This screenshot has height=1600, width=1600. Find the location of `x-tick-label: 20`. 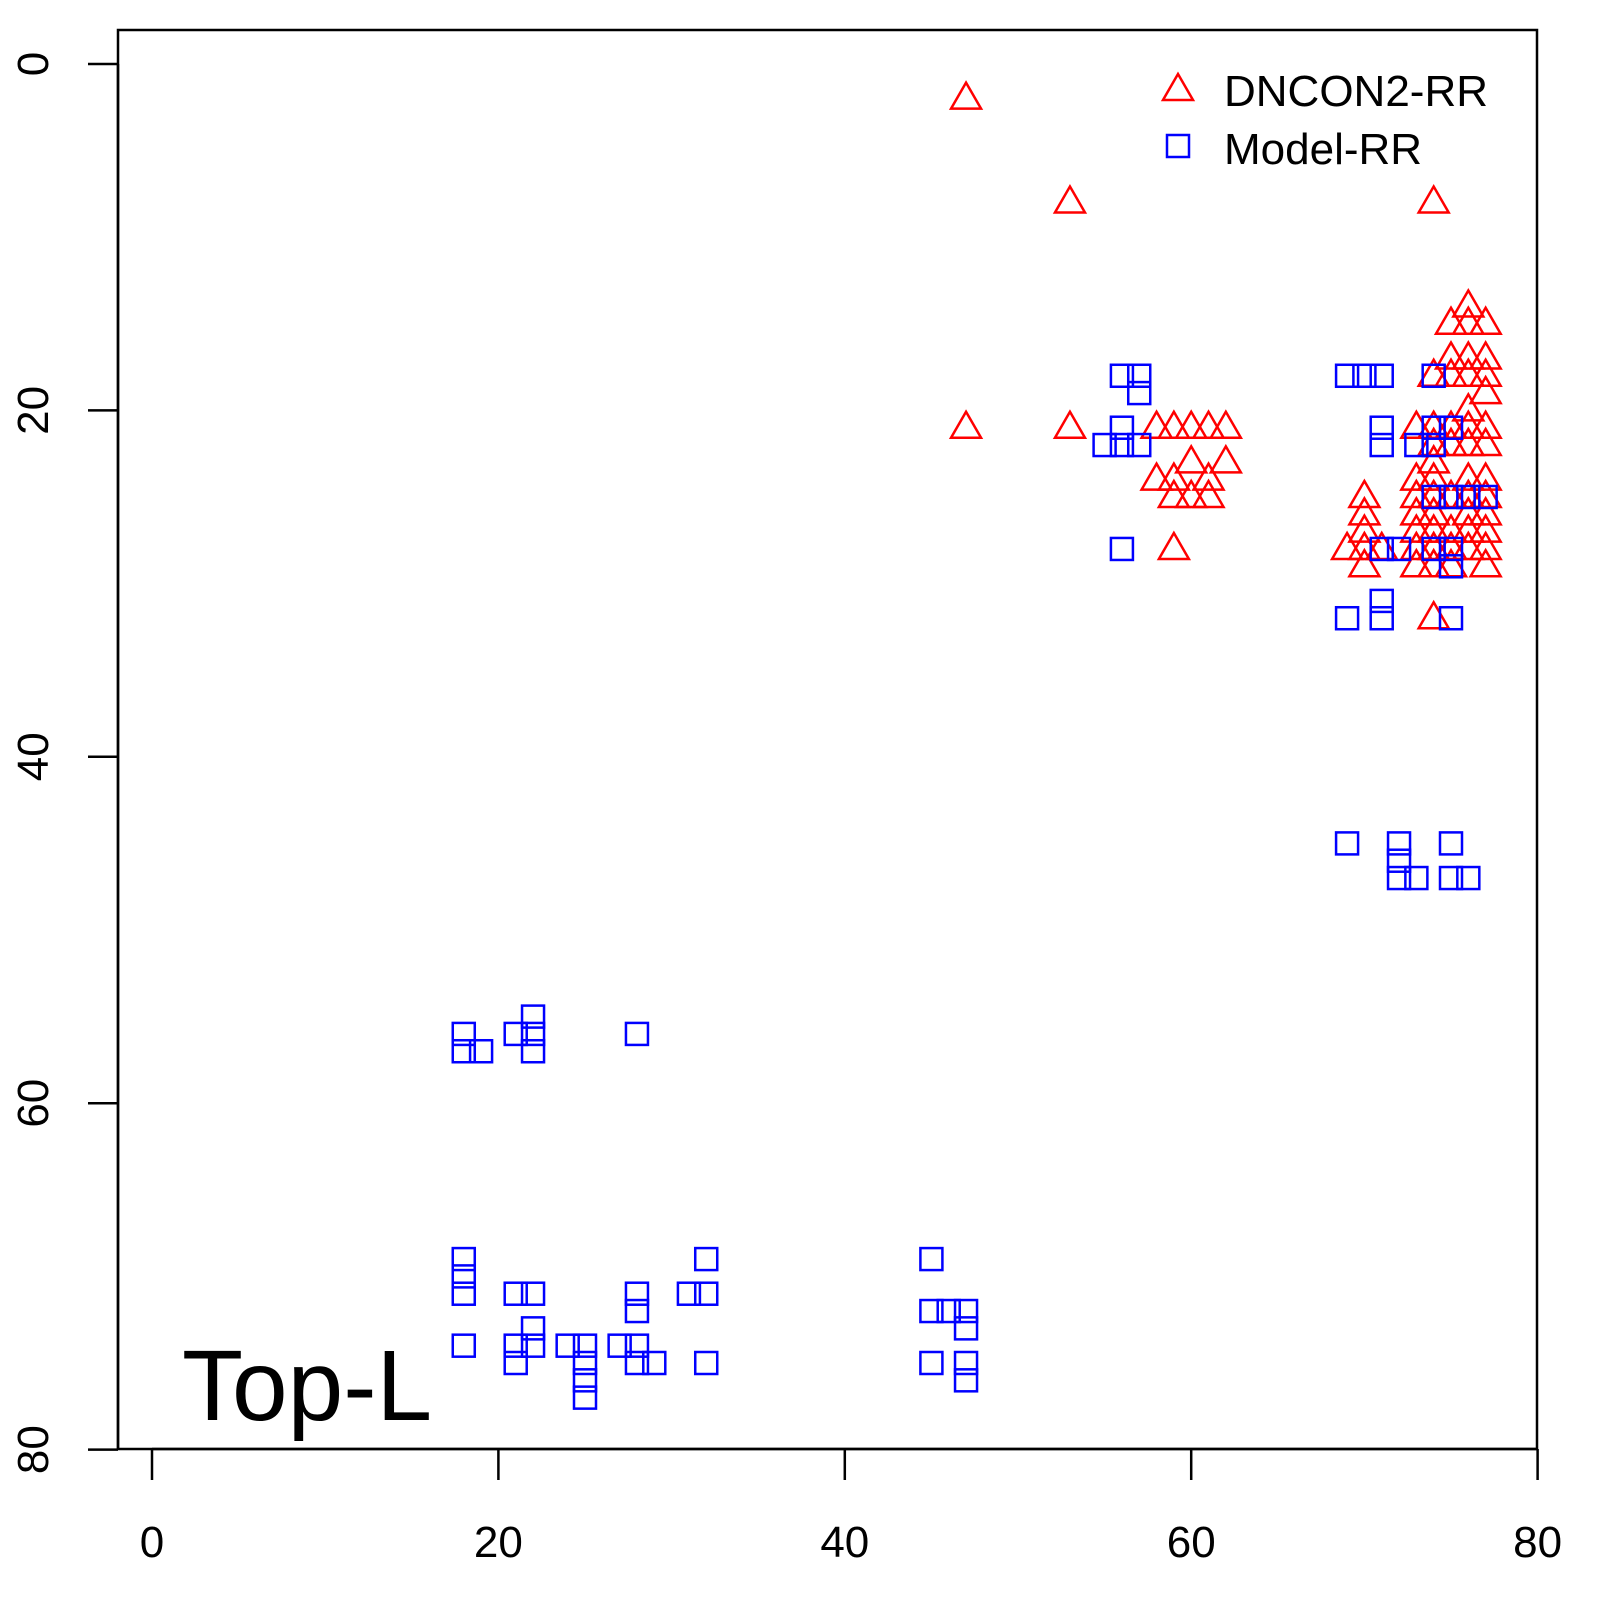

x-tick-label: 20 is located at coordinates (498, 1542).